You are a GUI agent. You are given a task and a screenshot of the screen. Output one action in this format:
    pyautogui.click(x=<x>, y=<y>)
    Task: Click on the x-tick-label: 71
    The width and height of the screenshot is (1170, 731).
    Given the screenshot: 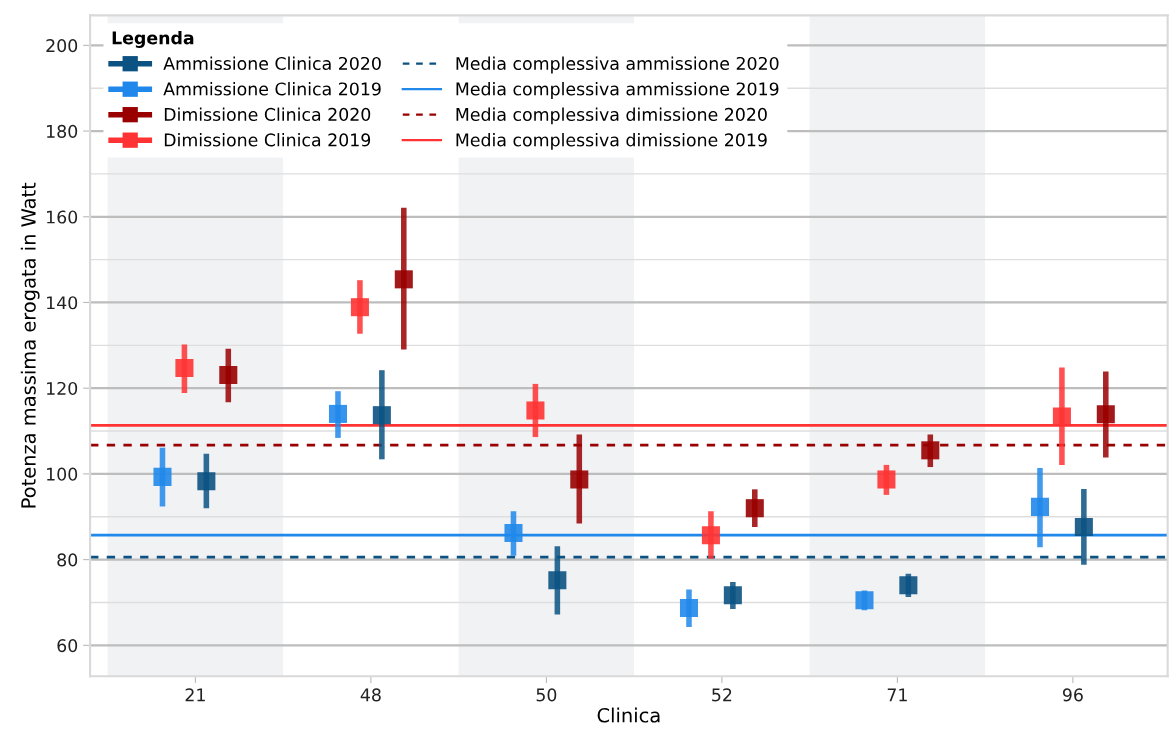 What is the action you would take?
    pyautogui.click(x=897, y=695)
    